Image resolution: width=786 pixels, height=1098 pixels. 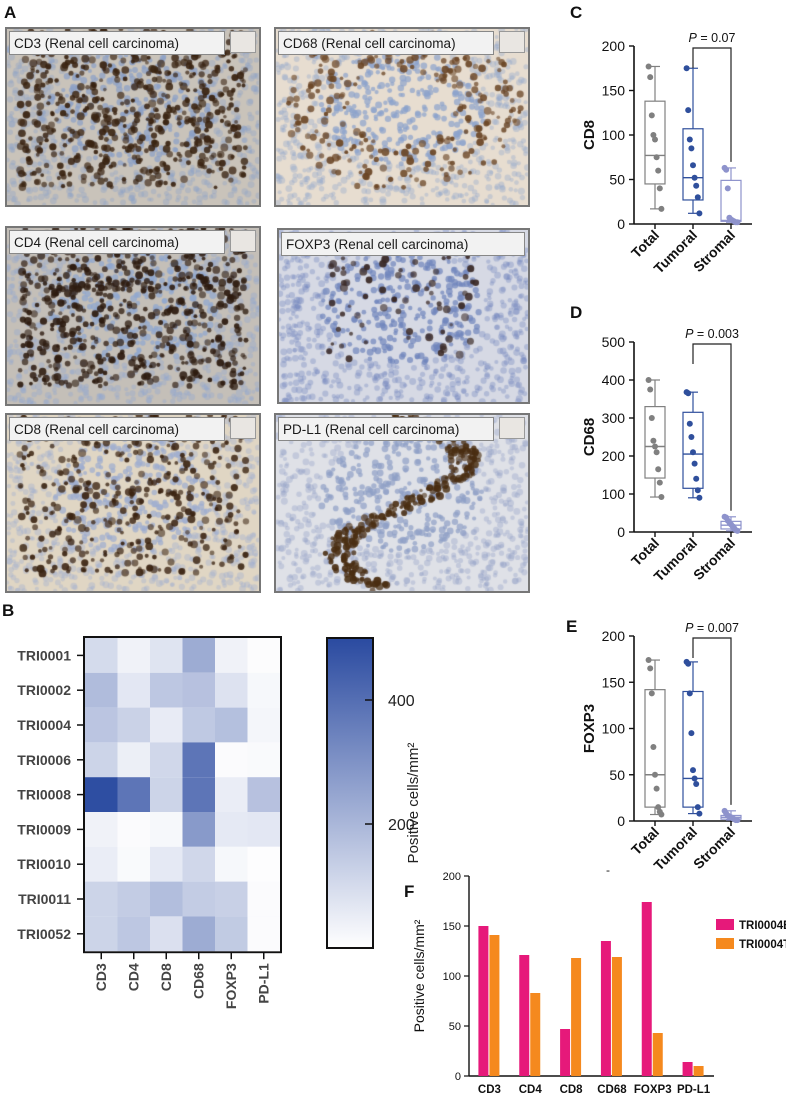 I want to click on y-tick-label: 50, so click(x=455, y=1027).